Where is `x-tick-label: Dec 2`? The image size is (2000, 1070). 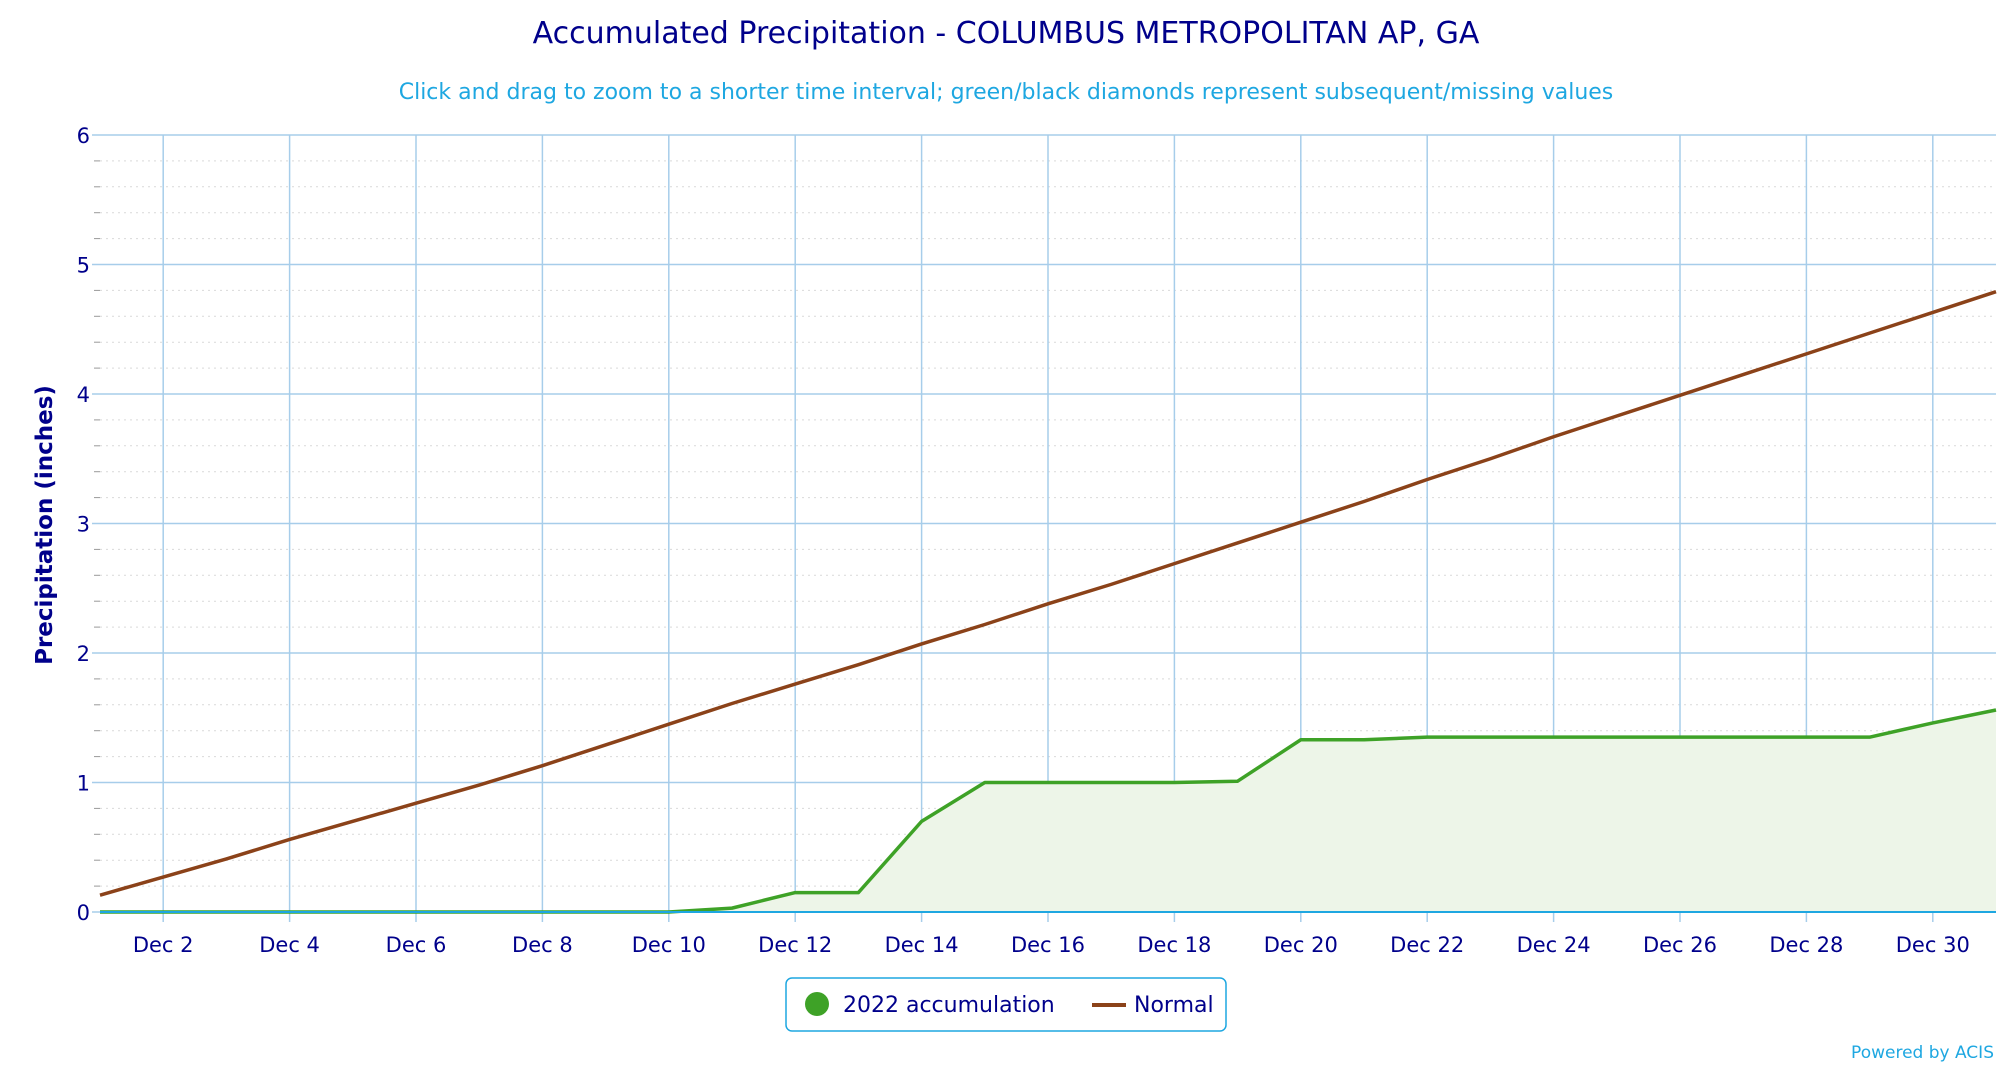 x-tick-label: Dec 2 is located at coordinates (163, 945).